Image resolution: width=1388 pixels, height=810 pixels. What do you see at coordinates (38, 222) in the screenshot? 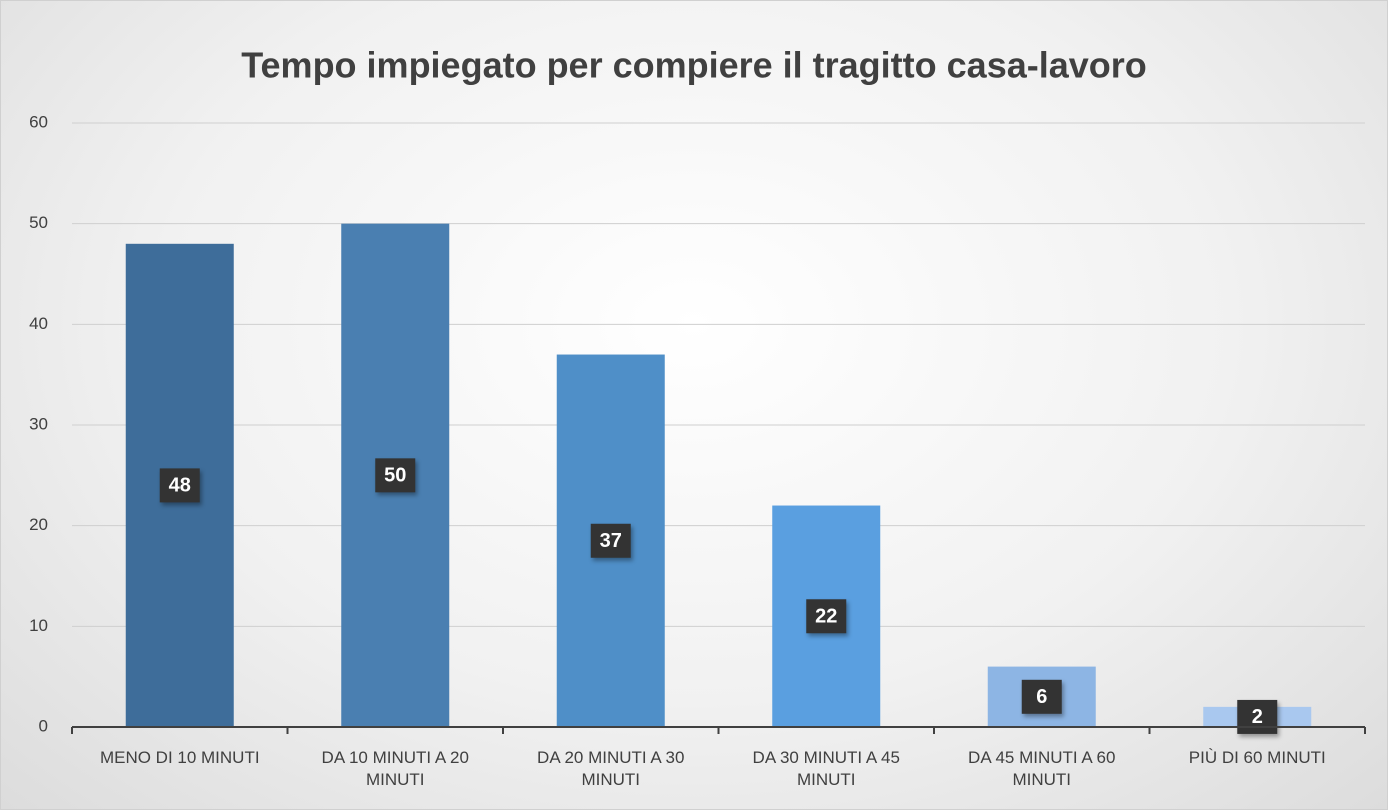
I see `y-tick-label: 50` at bounding box center [38, 222].